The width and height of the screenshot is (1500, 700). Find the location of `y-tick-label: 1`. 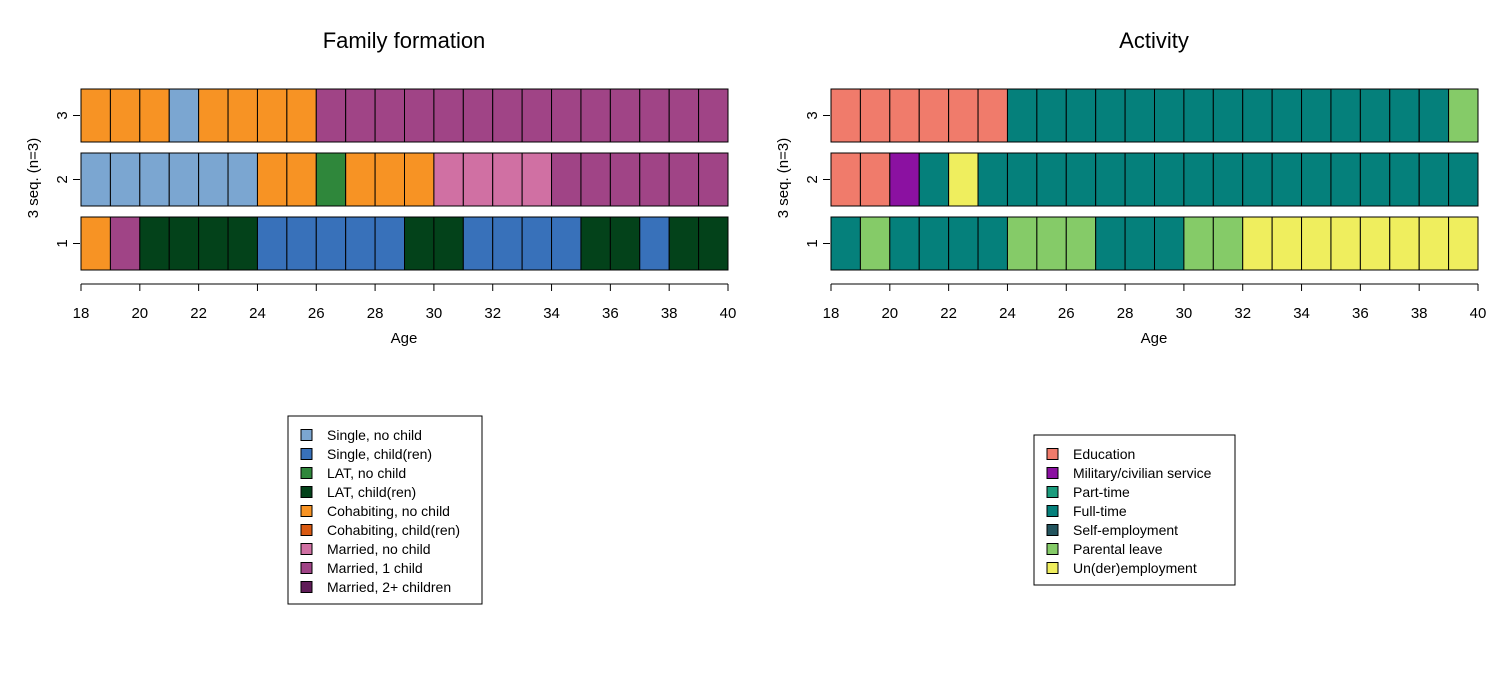

y-tick-label: 1 is located at coordinates (62, 243).